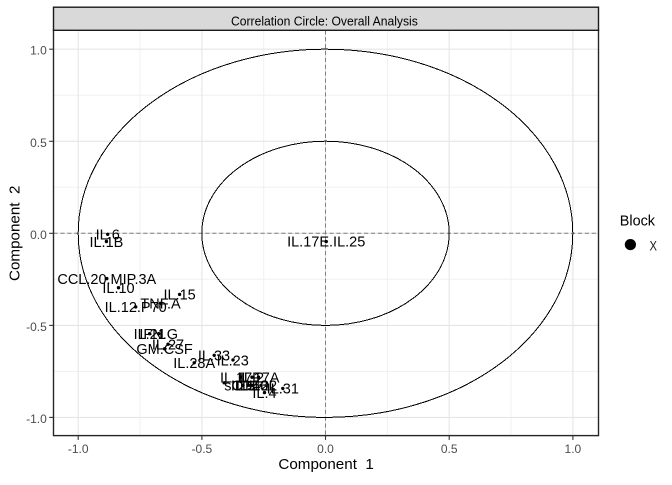 This screenshot has width=672, height=485. Describe the element at coordinates (179, 296) in the screenshot. I see `svg-text: IL.15` at that location.